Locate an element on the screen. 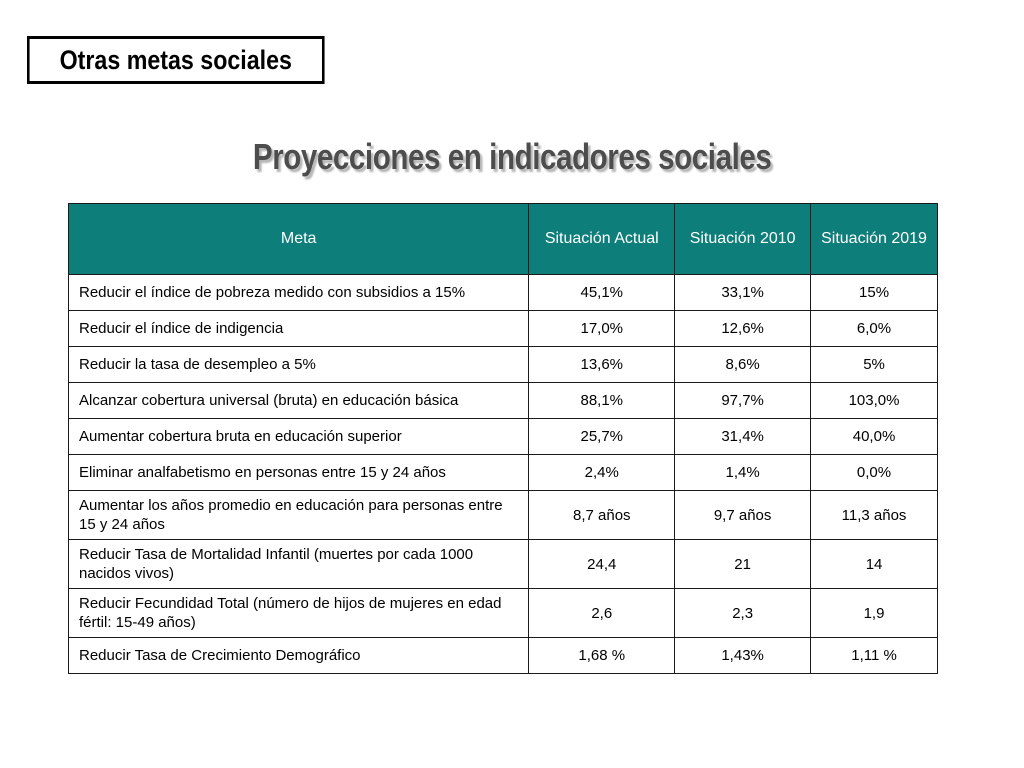 The height and width of the screenshot is (768, 1024). page-title-text: Proyecciones en indicadores sociales is located at coordinates (512, 156).